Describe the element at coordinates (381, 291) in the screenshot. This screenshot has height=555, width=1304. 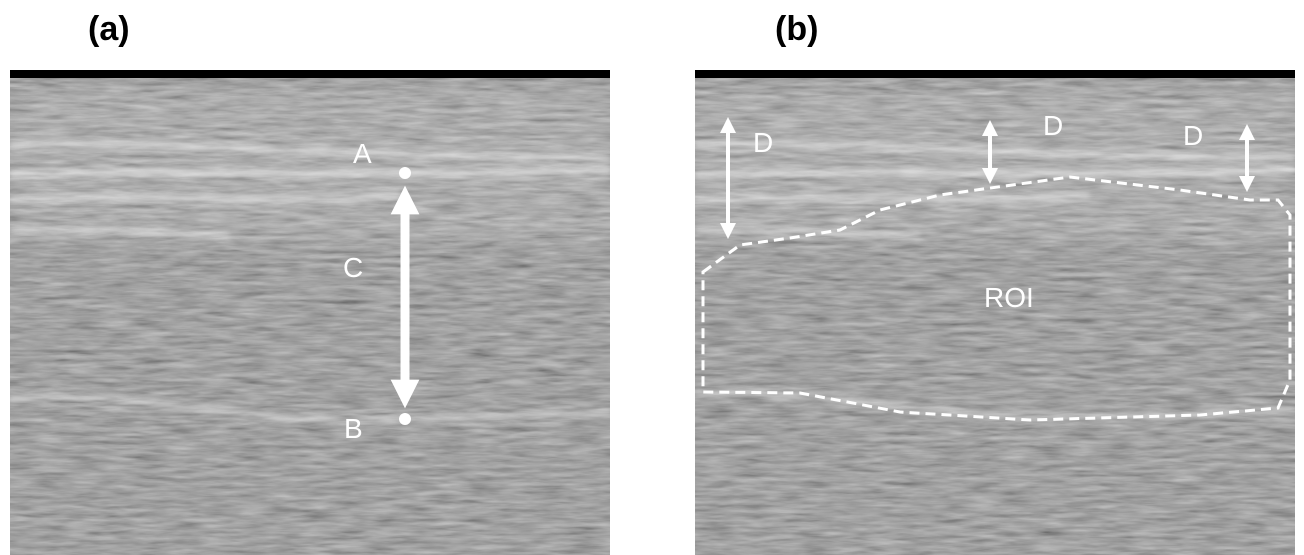
I see `annotations: A C B` at that location.